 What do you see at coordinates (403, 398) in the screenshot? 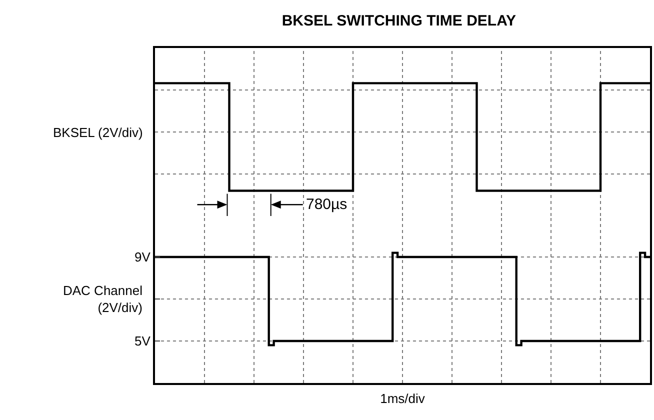
I see `x-axis-title: 1ms/div` at bounding box center [403, 398].